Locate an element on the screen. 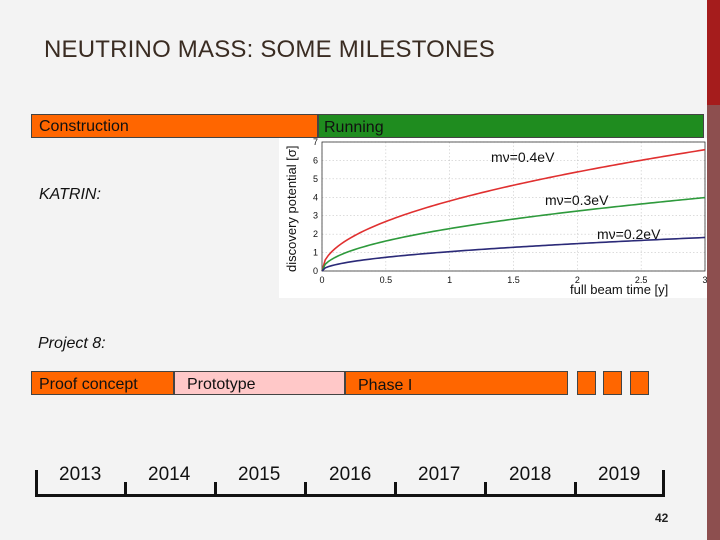  proof-concept-bar: Proof concept is located at coordinates (102, 383).